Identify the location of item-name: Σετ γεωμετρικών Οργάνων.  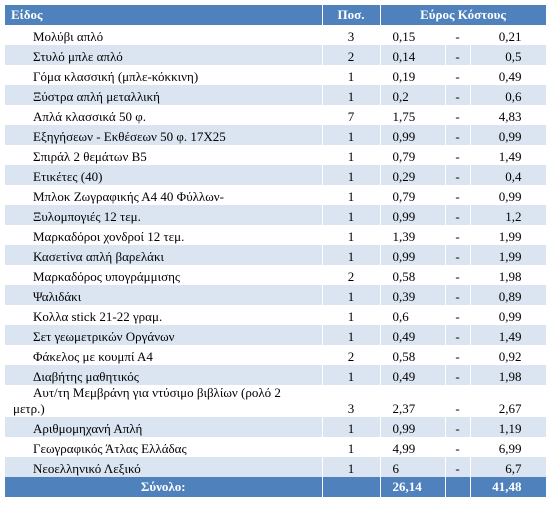
(164, 335).